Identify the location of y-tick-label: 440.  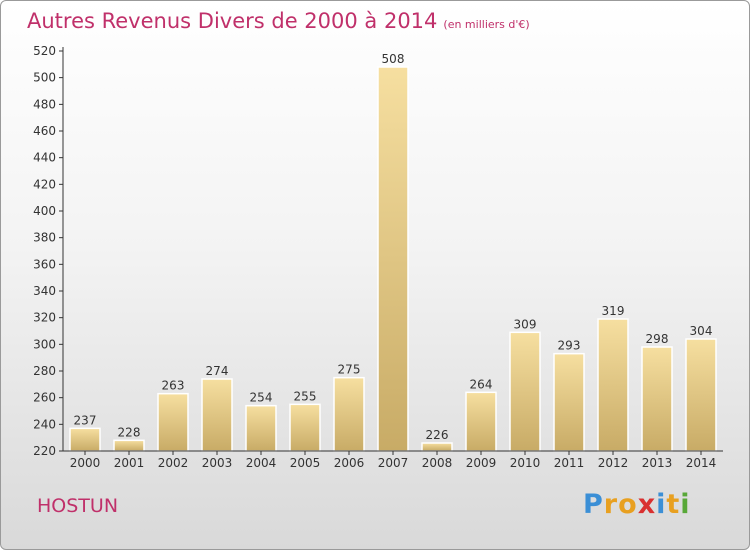
(44, 158).